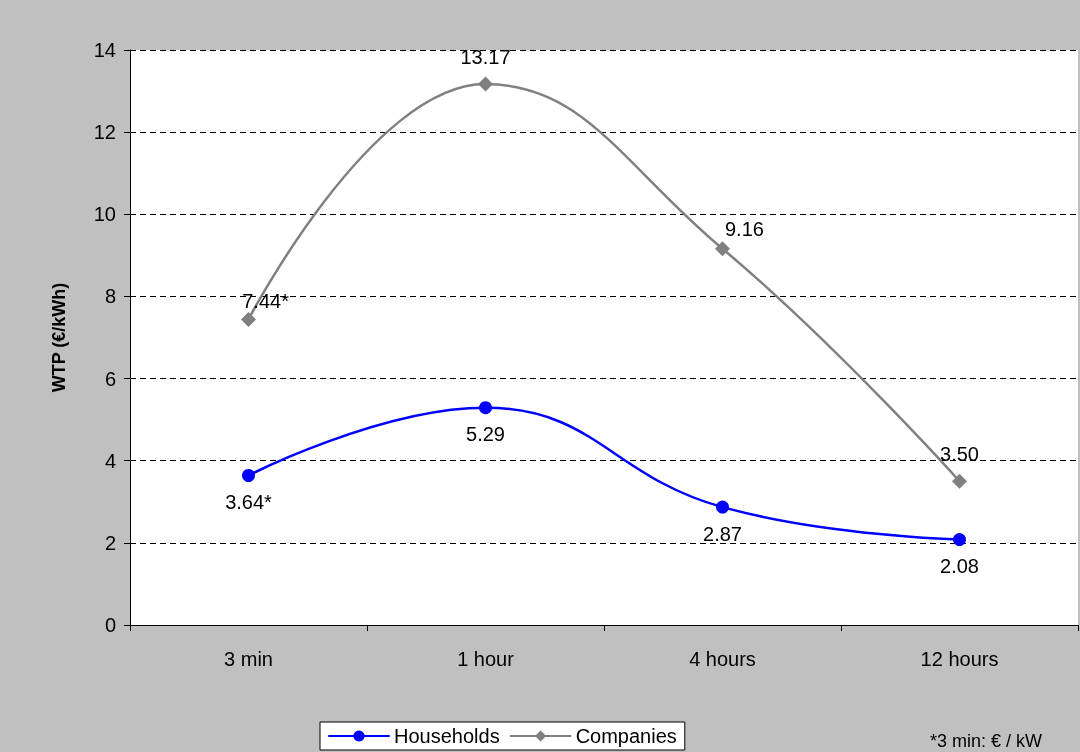 The image size is (1080, 752). Describe the element at coordinates (447, 736) in the screenshot. I see `legend-label: Households` at that location.